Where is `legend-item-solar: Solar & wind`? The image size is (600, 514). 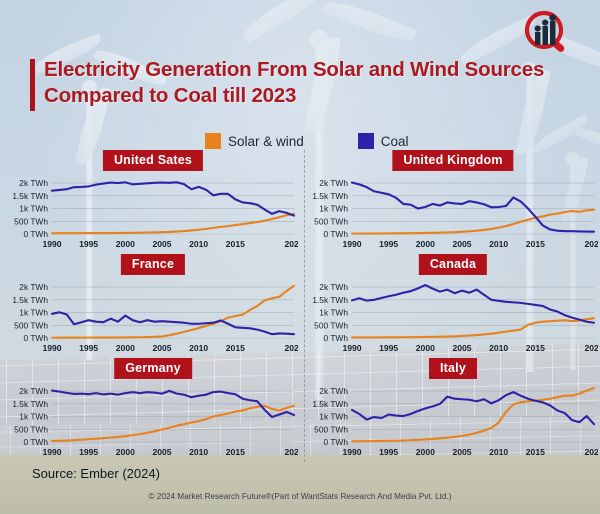 legend-item-solar: Solar & wind is located at coordinates (254, 141).